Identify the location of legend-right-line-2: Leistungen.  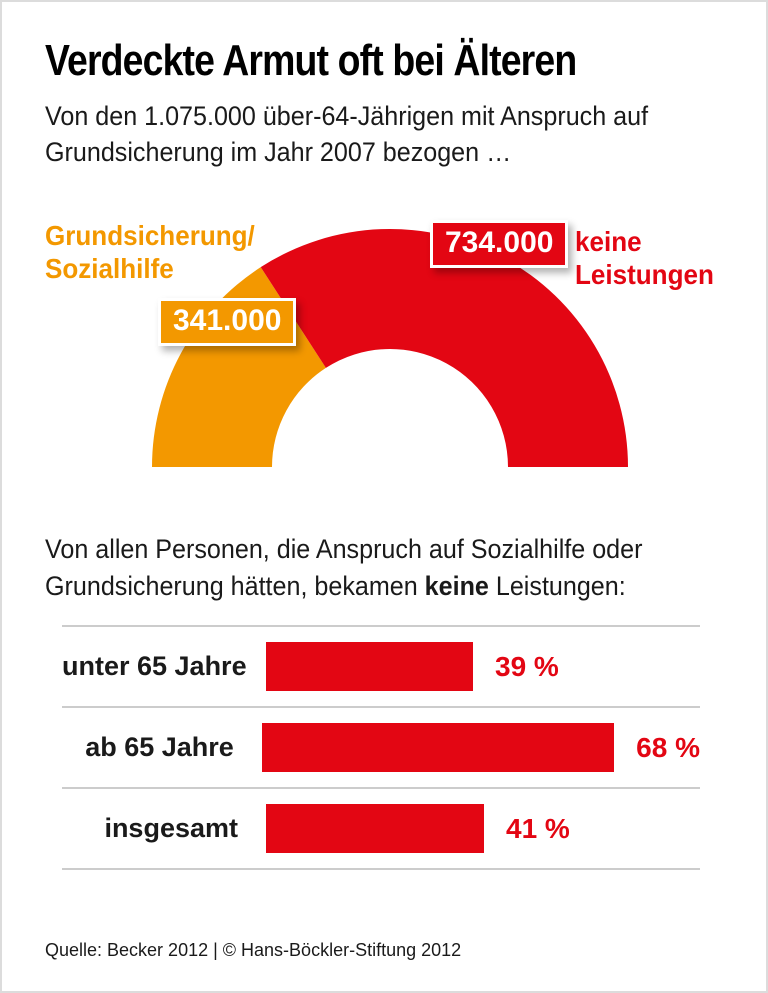
(644, 274).